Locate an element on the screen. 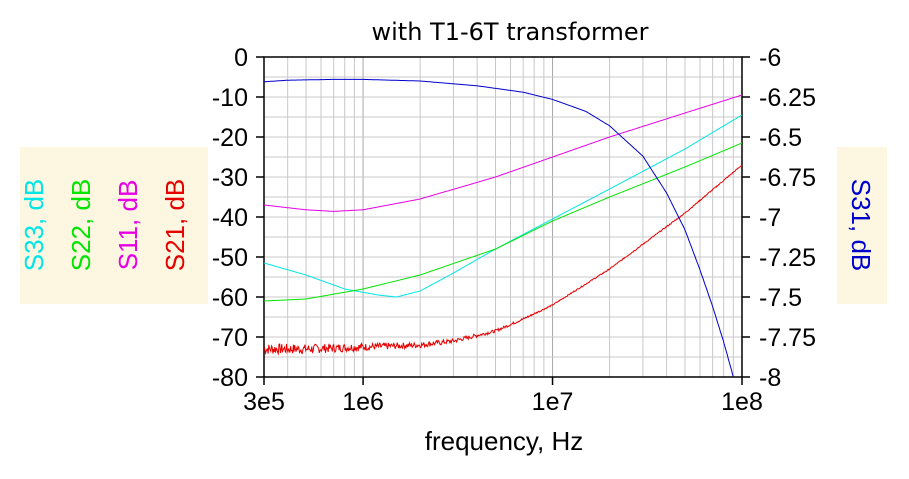 This screenshot has width=909, height=479. y-right-tick-label: -7 is located at coordinates (770, 218).